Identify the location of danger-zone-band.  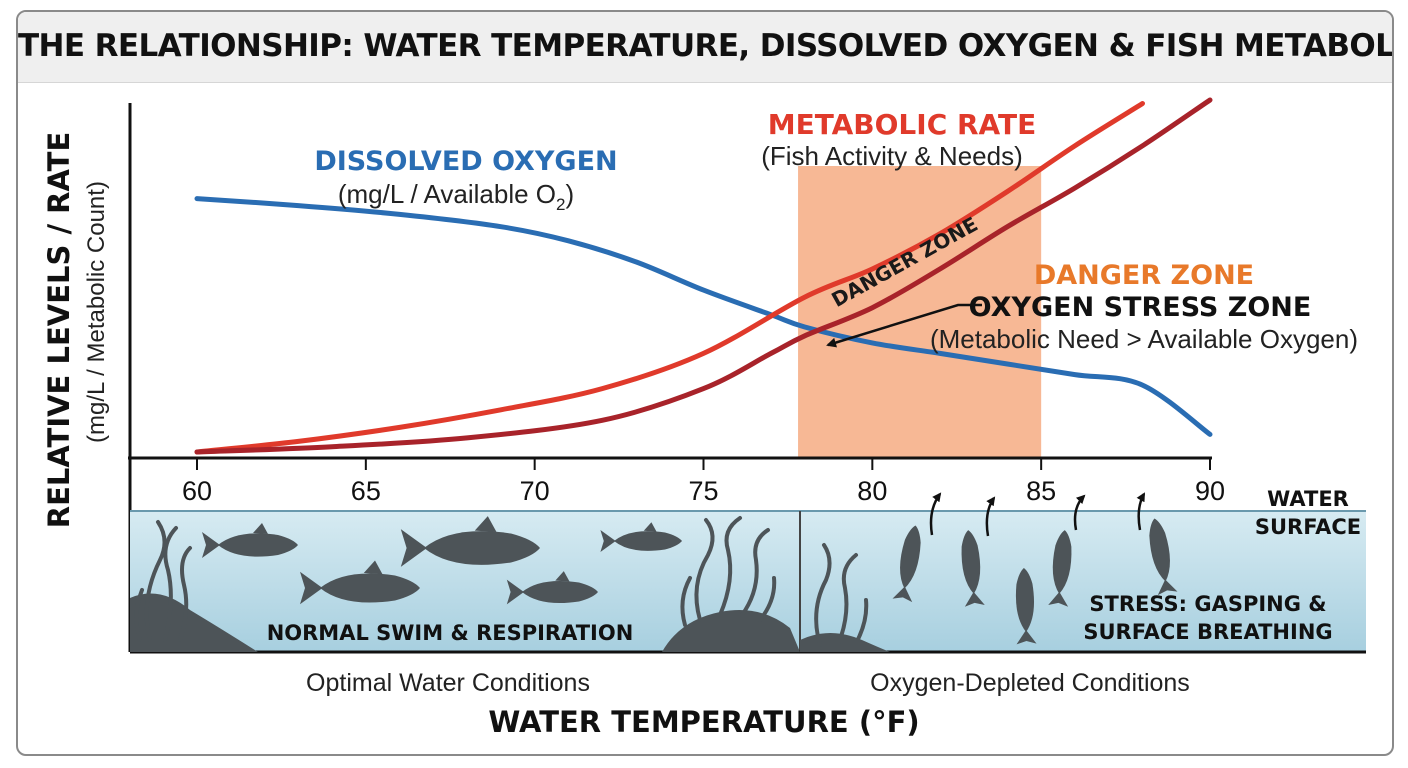
(920, 312).